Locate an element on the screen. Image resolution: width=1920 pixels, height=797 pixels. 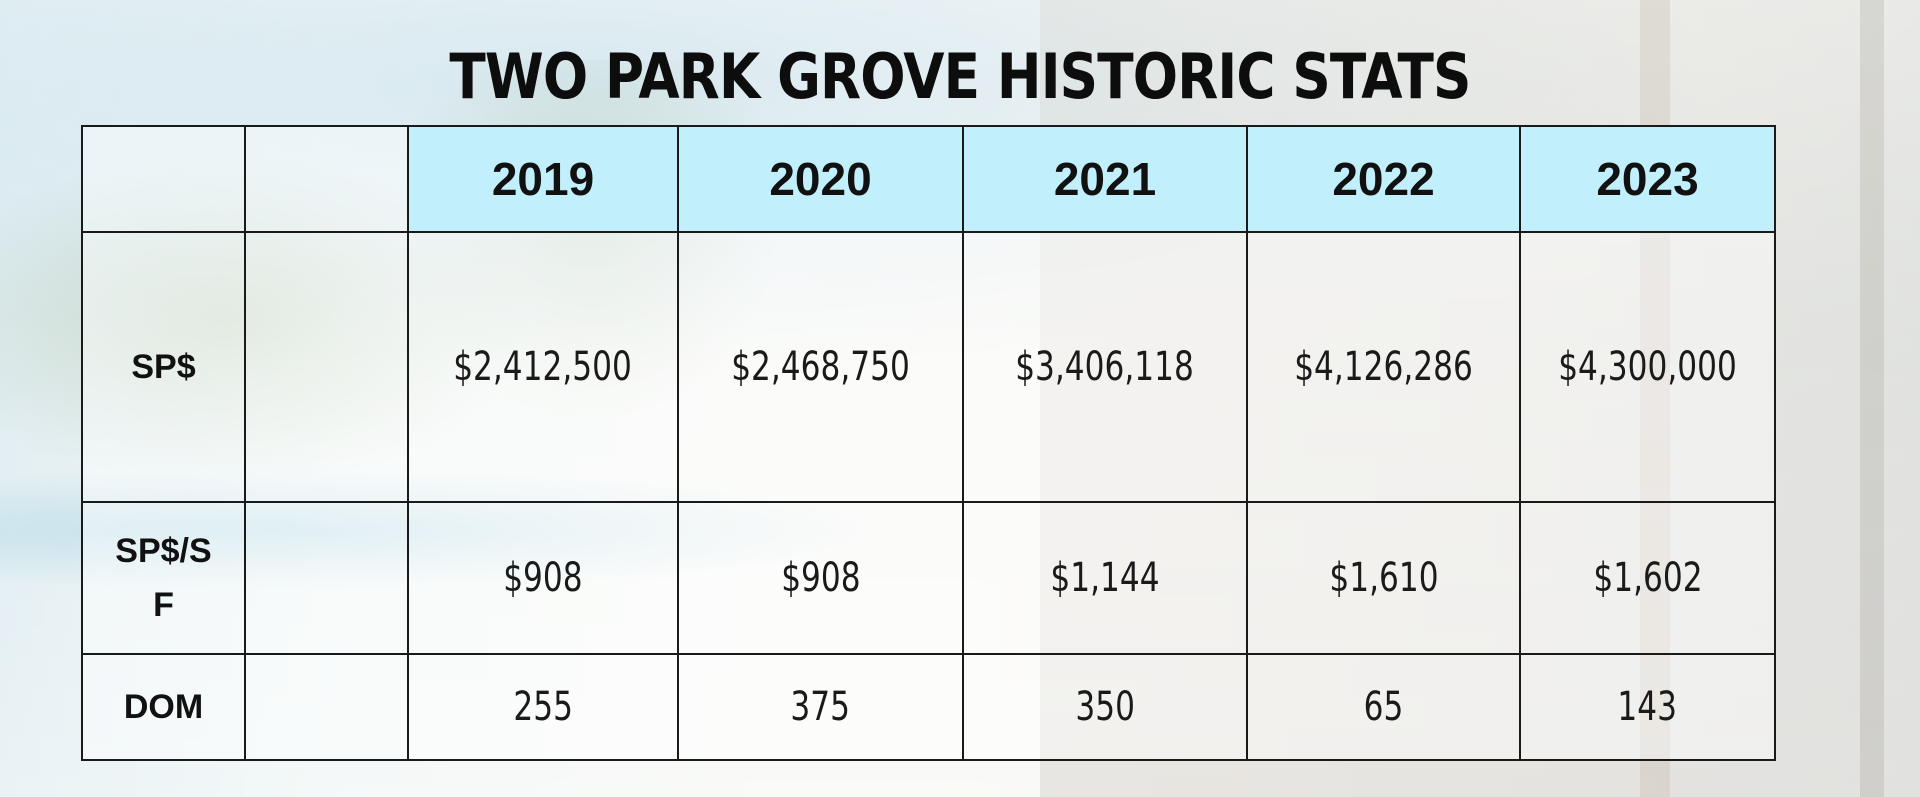
value-cell: $1,602 is located at coordinates (1647, 578).